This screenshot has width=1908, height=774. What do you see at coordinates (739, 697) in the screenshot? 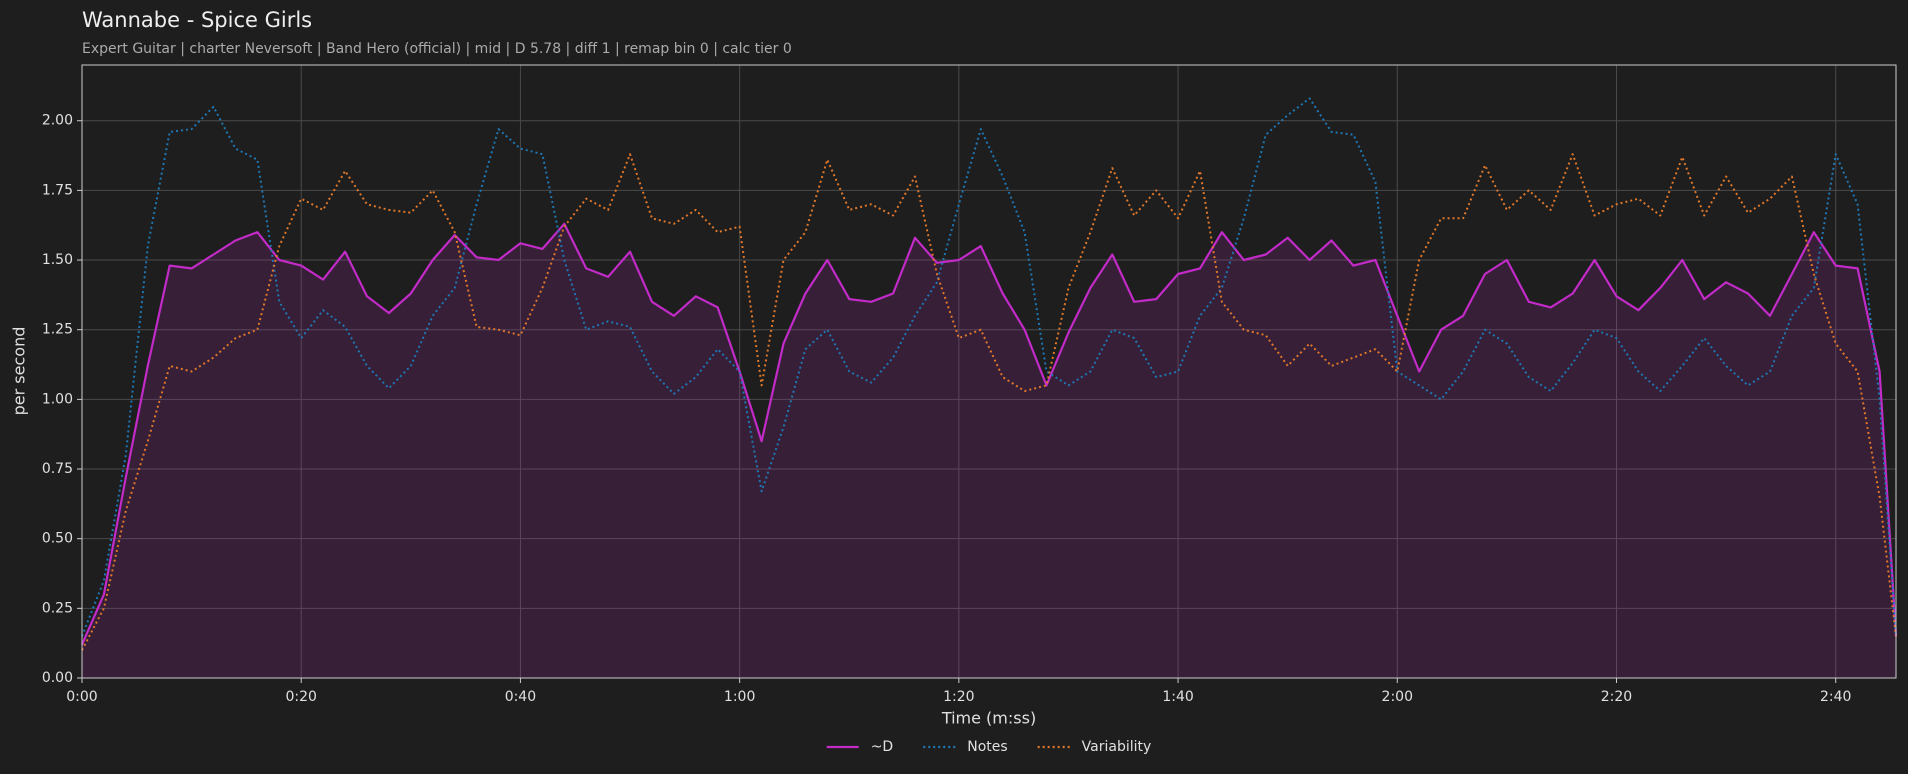
I see `x-tick-label: 1:00` at bounding box center [739, 697].